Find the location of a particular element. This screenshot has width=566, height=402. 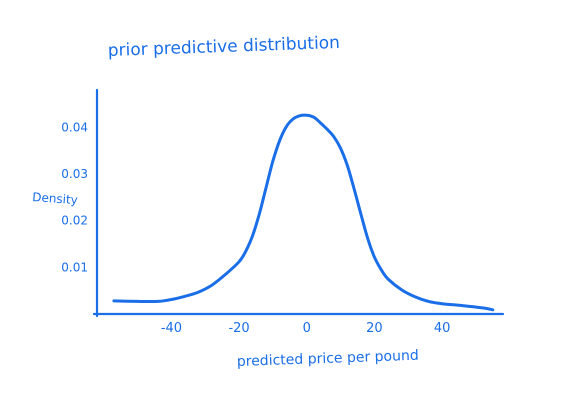

x-tick-label: -40 is located at coordinates (171, 328).